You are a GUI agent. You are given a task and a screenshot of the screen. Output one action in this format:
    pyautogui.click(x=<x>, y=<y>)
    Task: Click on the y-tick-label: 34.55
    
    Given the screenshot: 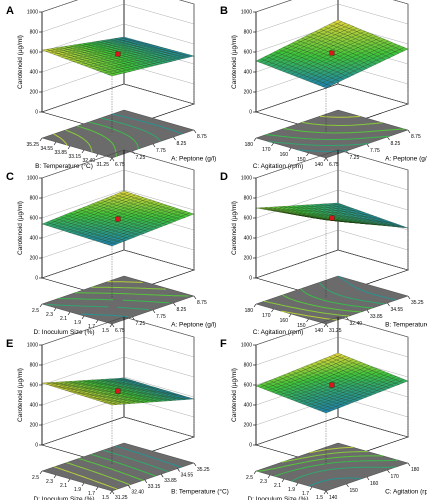 What is the action you would take?
    pyautogui.click(x=46, y=149)
    